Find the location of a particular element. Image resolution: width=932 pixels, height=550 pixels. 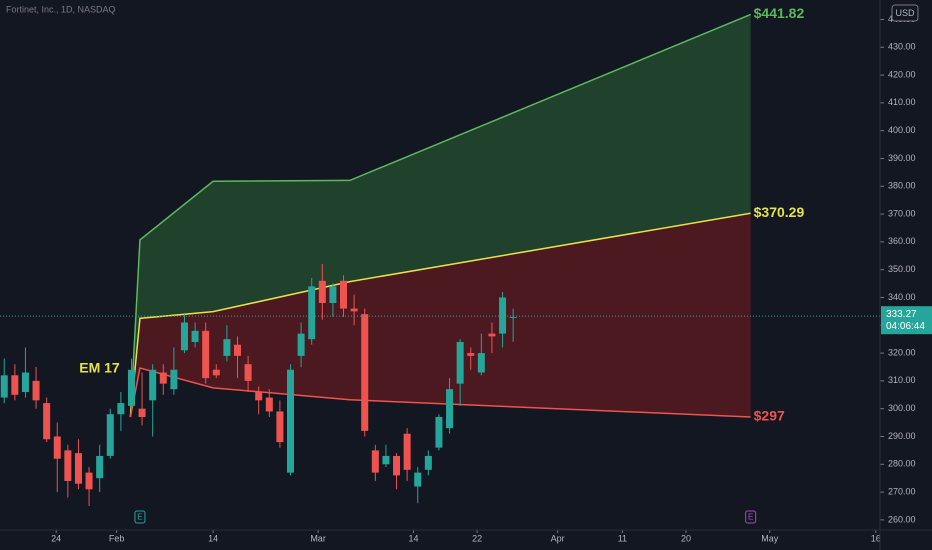

currency-box is located at coordinates (905, 13).